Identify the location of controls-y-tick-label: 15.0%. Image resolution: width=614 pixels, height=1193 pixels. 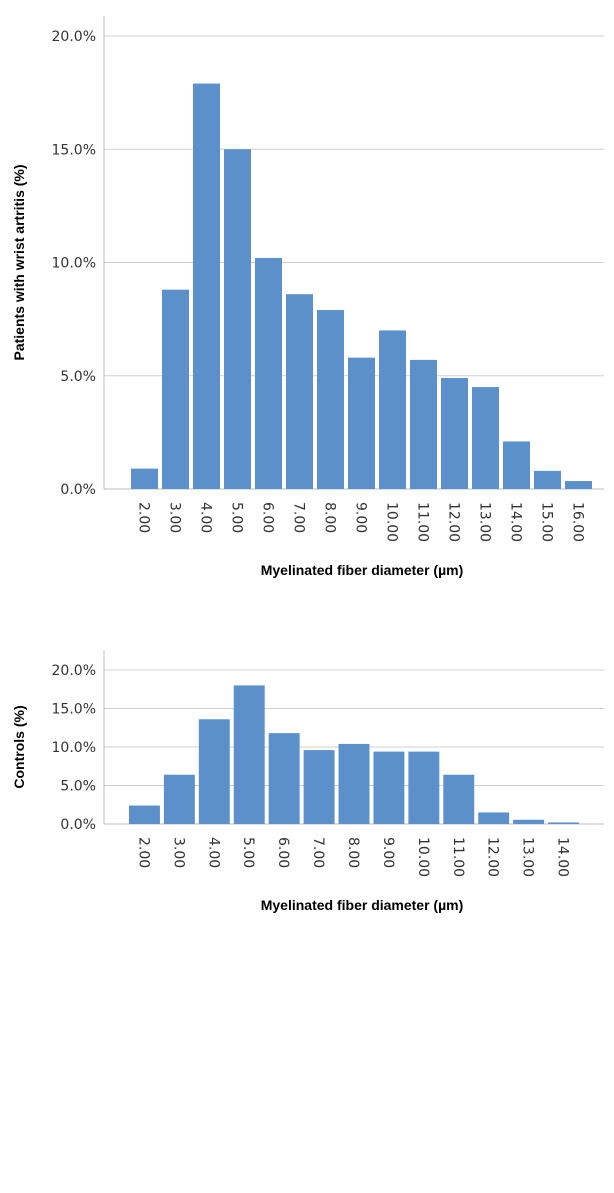
(74, 710).